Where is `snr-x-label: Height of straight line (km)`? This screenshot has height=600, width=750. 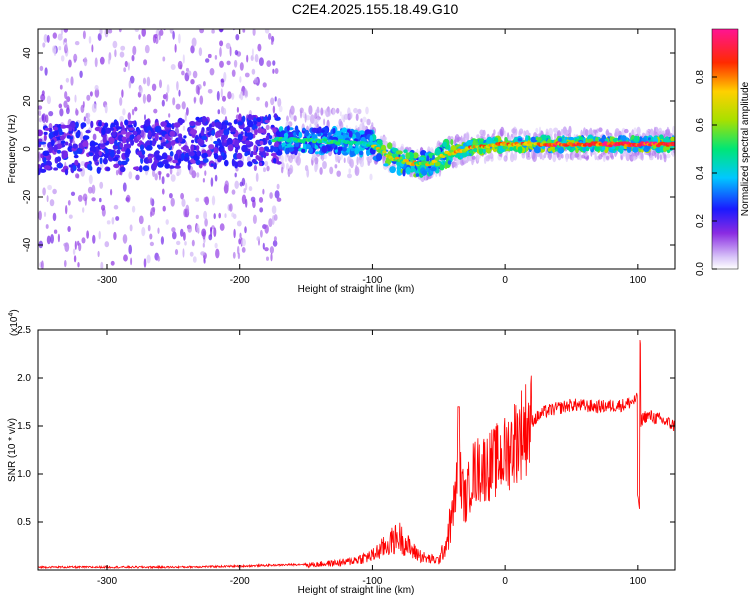 snr-x-label: Height of straight line (km) is located at coordinates (356, 590).